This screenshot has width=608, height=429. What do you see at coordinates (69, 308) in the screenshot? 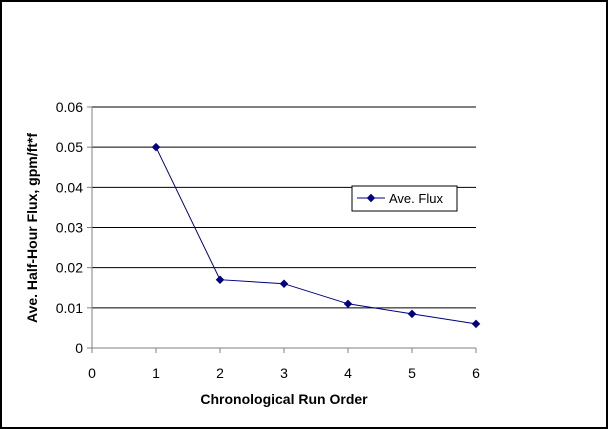
I see `y-tick-label: 0.01` at bounding box center [69, 308].